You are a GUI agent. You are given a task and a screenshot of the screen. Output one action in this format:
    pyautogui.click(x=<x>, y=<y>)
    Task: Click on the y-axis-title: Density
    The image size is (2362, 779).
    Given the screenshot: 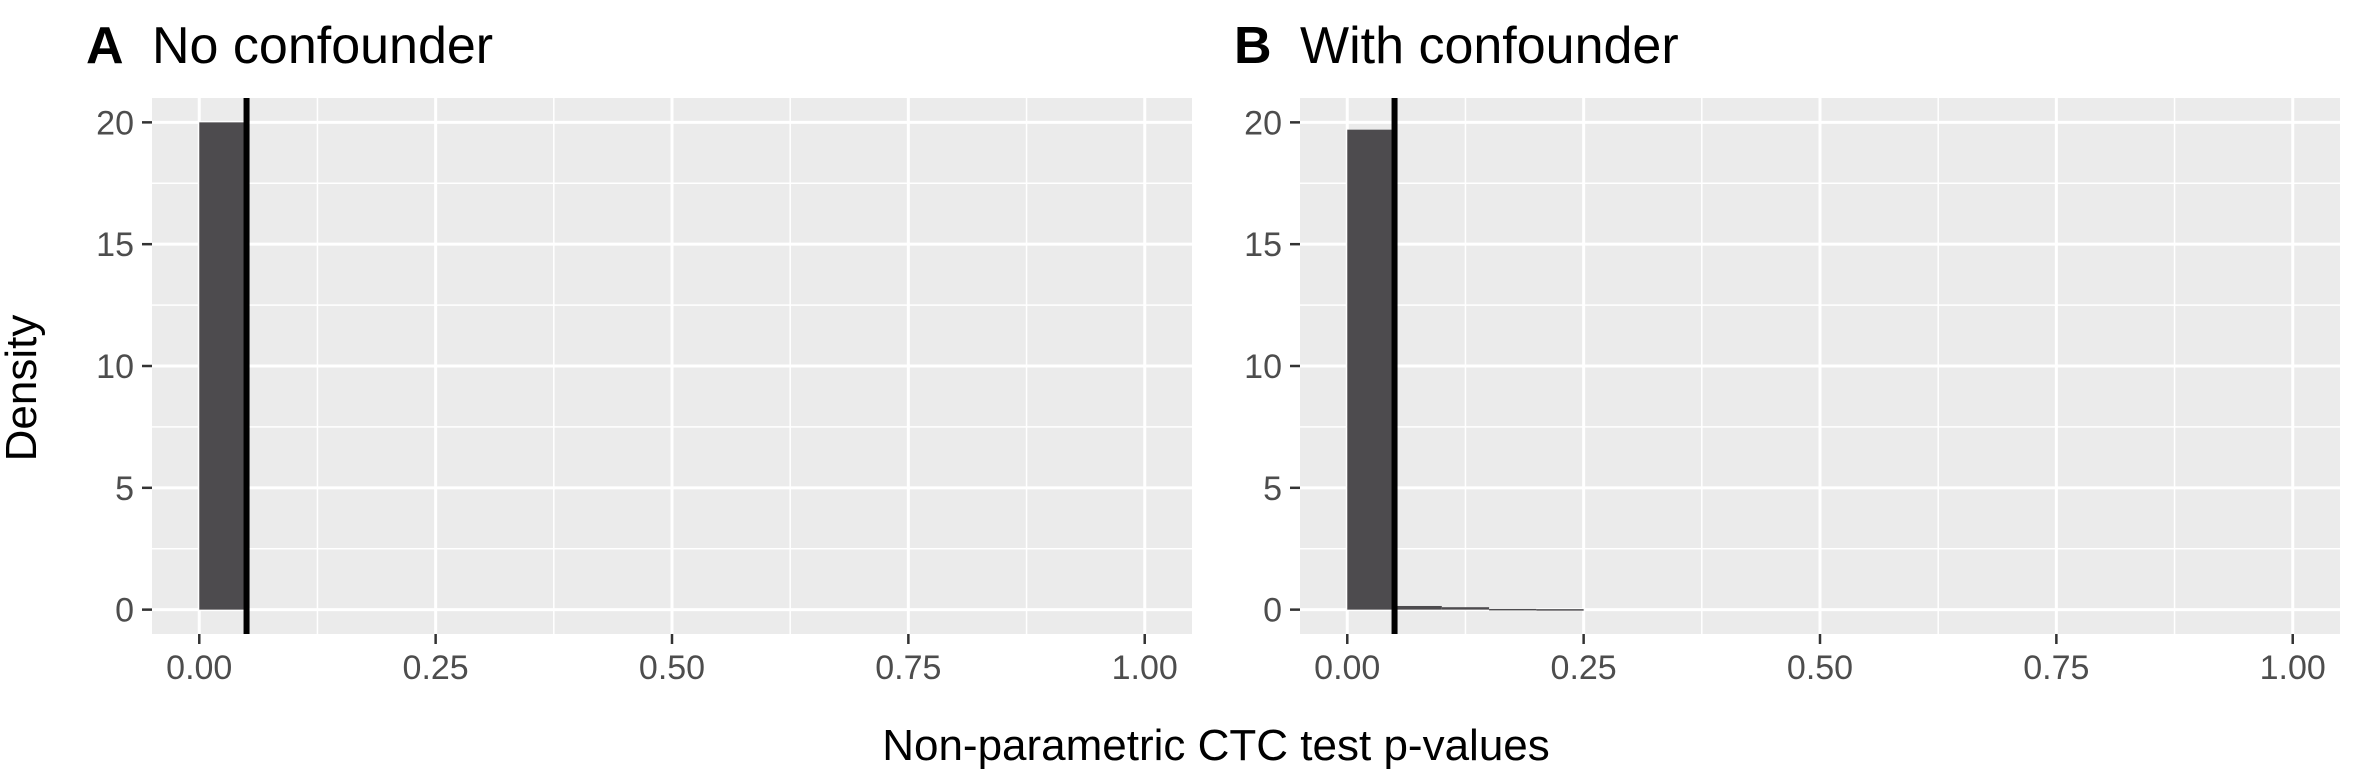 What is the action you would take?
    pyautogui.click(x=23, y=388)
    